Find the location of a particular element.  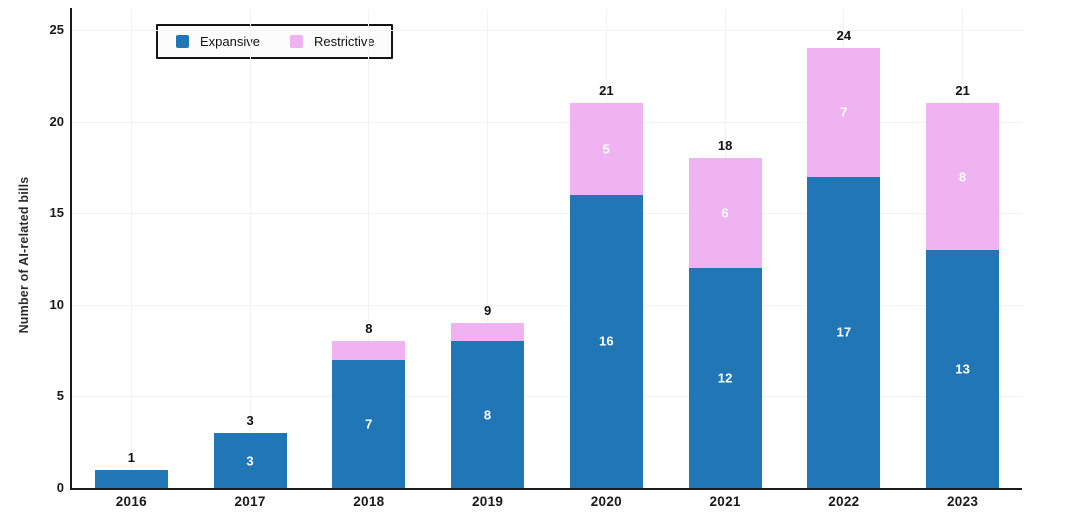

y-axis-tick-label: 0 is located at coordinates (60, 487).